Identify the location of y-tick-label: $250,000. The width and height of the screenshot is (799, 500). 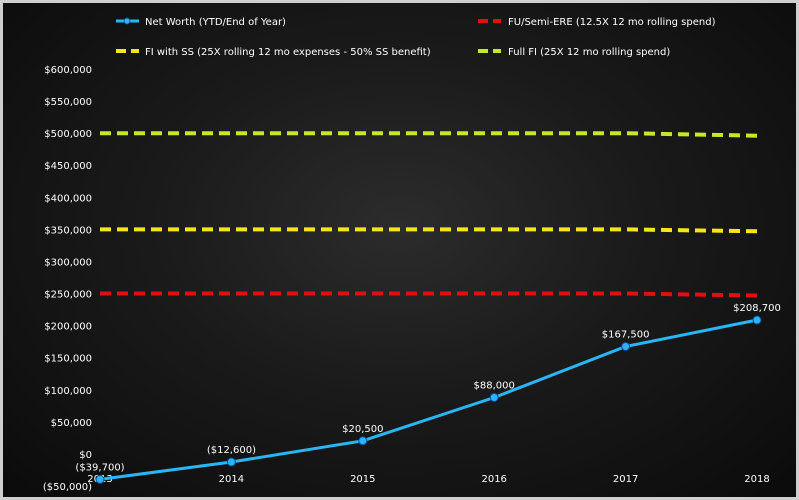
(68, 295).